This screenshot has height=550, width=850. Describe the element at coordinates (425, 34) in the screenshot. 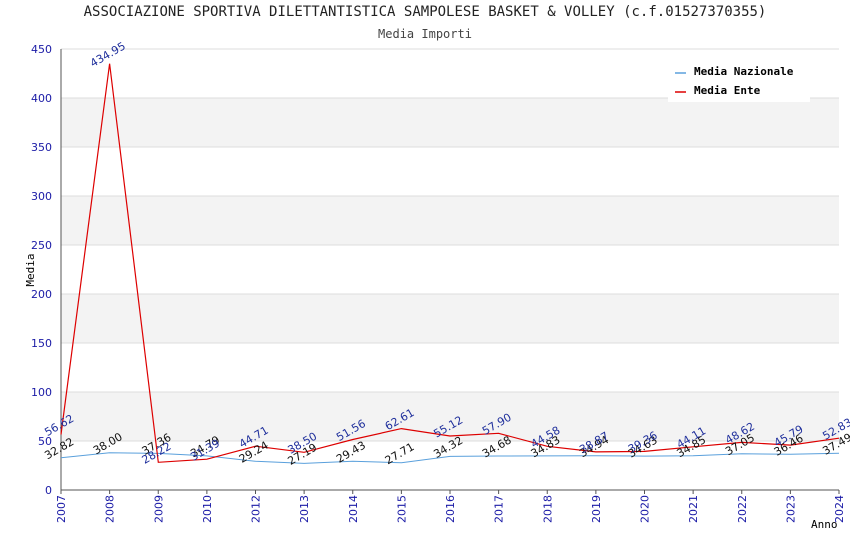

I see `chart-subtitle: Media Importi` at that location.